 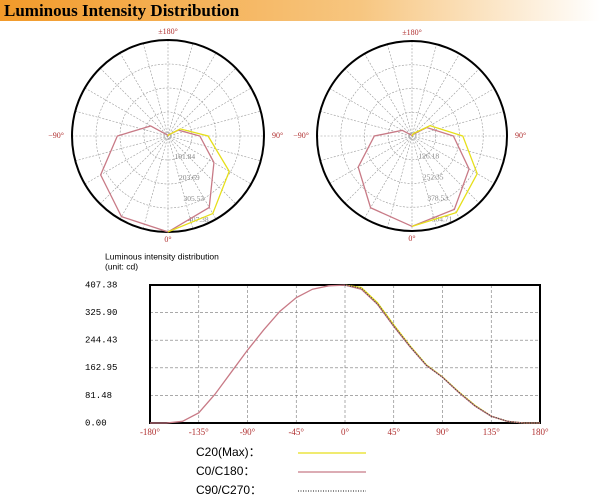 I want to click on legend-label: C90/C270：, so click(x=229, y=490).